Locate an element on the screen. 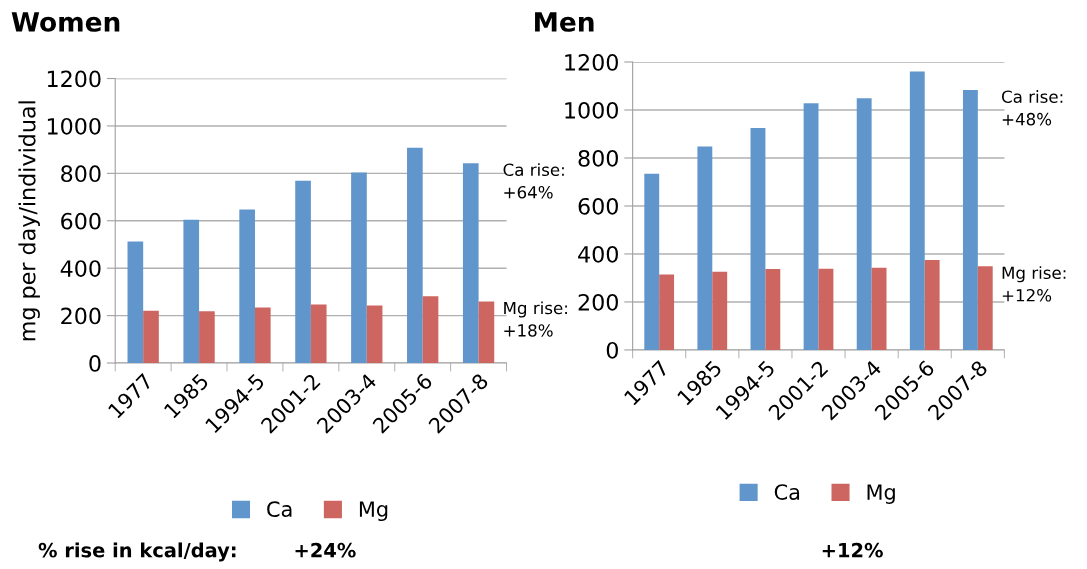 Image resolution: width=1087 pixels, height=569 pixels. annotation: Mg rise: +18% is located at coordinates (535, 319).